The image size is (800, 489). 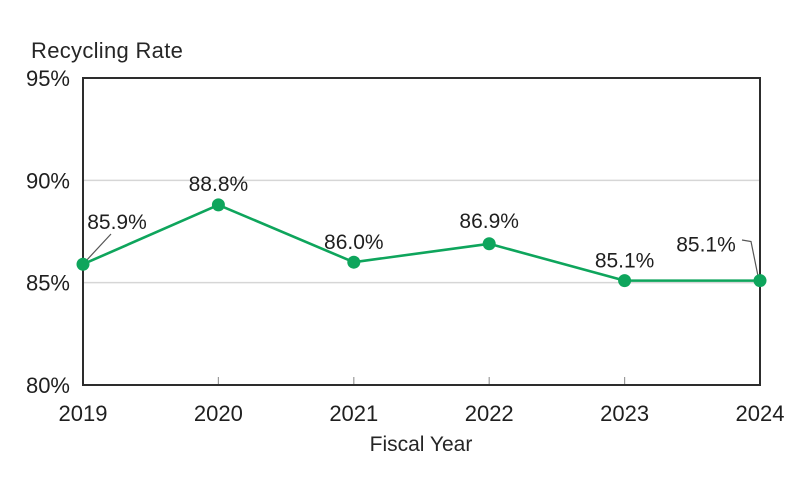 What do you see at coordinates (48, 180) in the screenshot?
I see `y-axis-tick-label: 90%` at bounding box center [48, 180].